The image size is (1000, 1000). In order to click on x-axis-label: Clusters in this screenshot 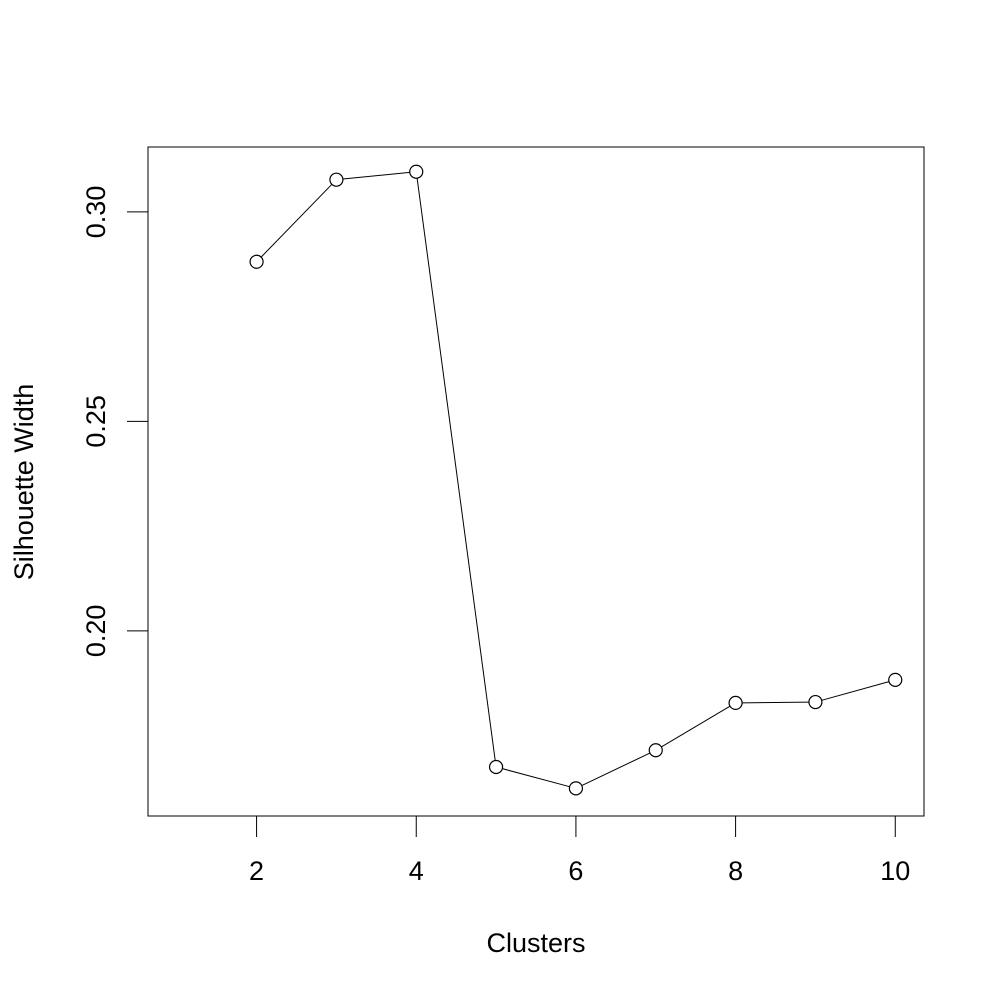, I will do `click(535, 943)`.